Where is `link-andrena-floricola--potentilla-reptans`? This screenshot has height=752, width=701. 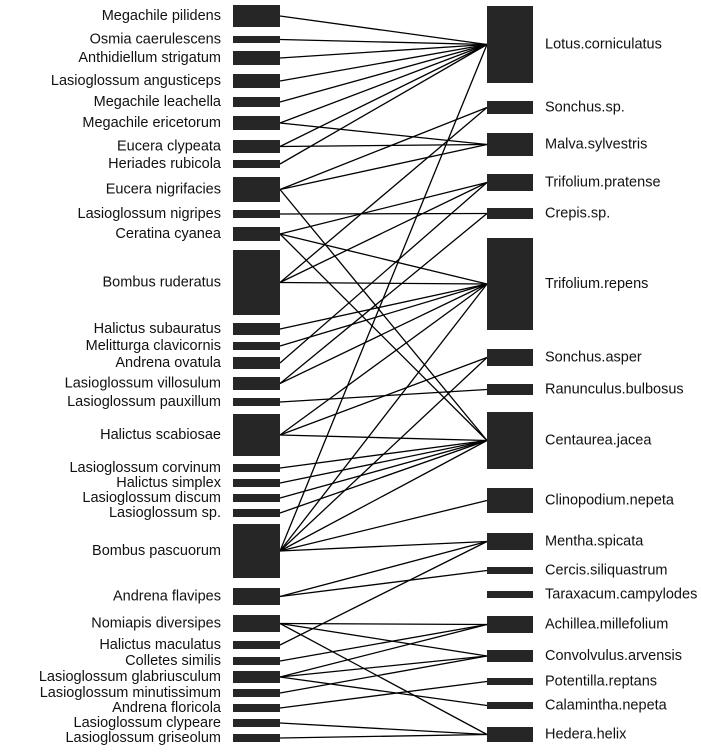 link-andrena-floricola--potentilla-reptans is located at coordinates (383, 694).